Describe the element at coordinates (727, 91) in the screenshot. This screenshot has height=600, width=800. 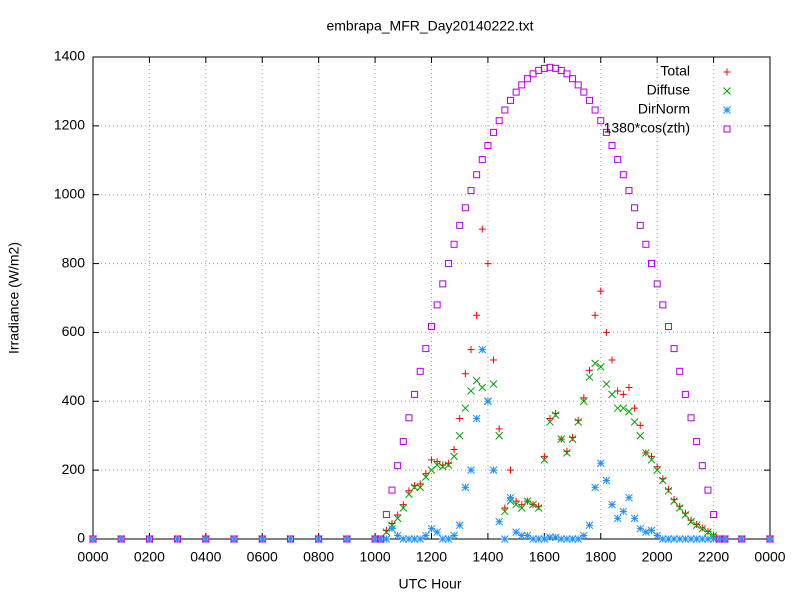
I see `legend-marker` at that location.